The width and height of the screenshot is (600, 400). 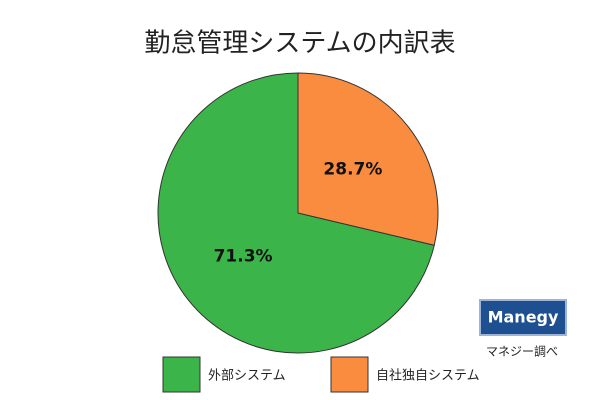 What do you see at coordinates (243, 256) in the screenshot?
I see `slice-label: 71.3%` at bounding box center [243, 256].